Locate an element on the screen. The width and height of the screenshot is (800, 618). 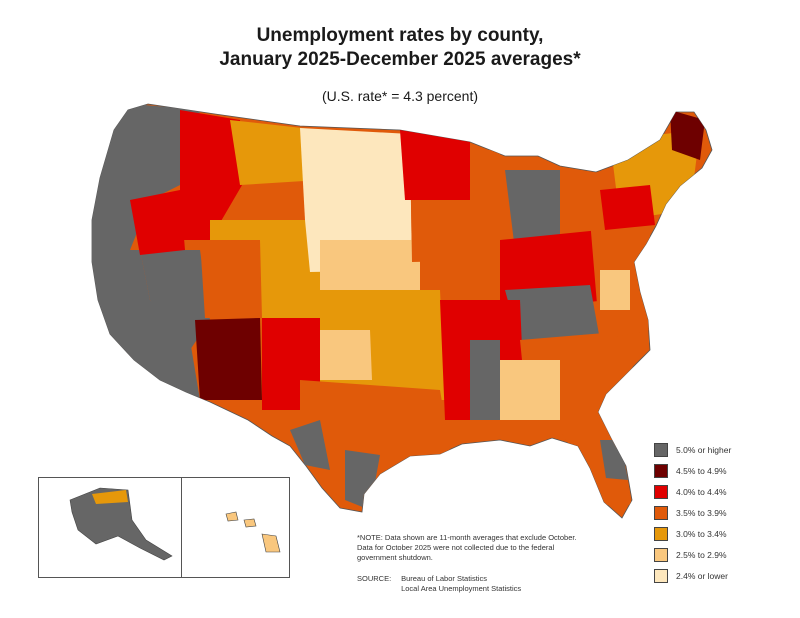
title-line-1: Unemployment rates by county, is located at coordinates (400, 35).